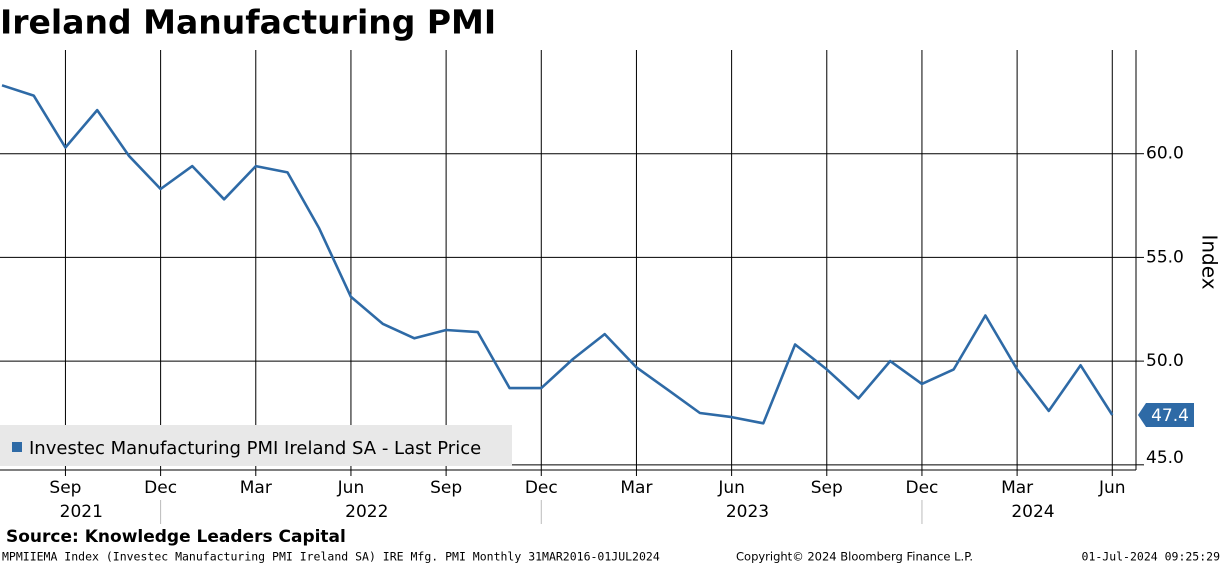  What do you see at coordinates (1151, 557) in the screenshot?
I see `footer-right: 01-Jul-2024 09:25:29` at bounding box center [1151, 557].